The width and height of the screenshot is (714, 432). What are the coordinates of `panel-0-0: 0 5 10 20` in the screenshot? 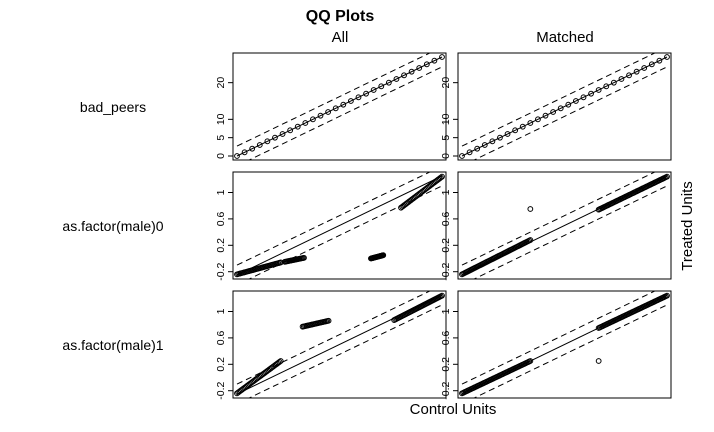 It's located at (331, 106).